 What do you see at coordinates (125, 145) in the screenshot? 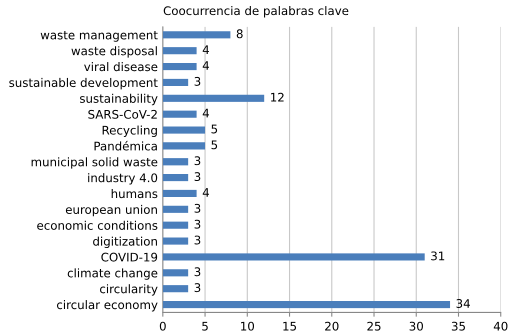
I see `y-tick-label: Pandémica` at bounding box center [125, 145].